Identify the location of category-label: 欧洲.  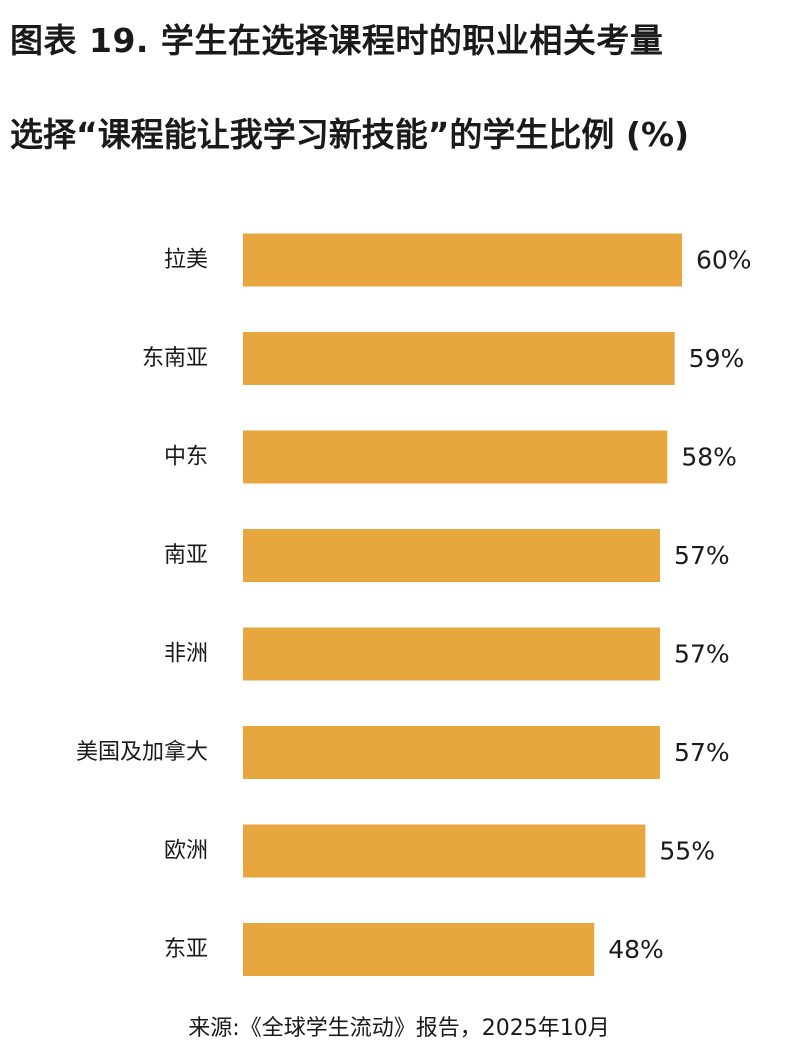
(186, 851).